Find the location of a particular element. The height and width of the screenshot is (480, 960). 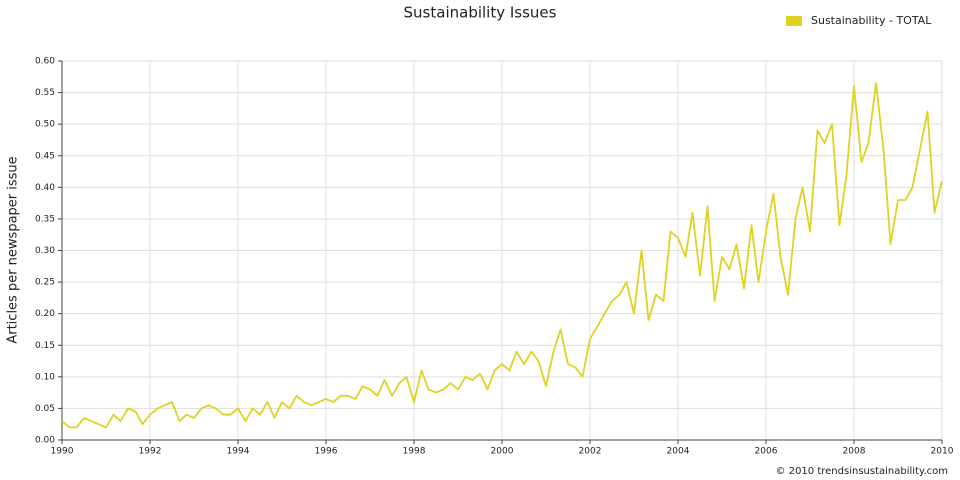

y-tick-label: 0.45 is located at coordinates (45, 156).